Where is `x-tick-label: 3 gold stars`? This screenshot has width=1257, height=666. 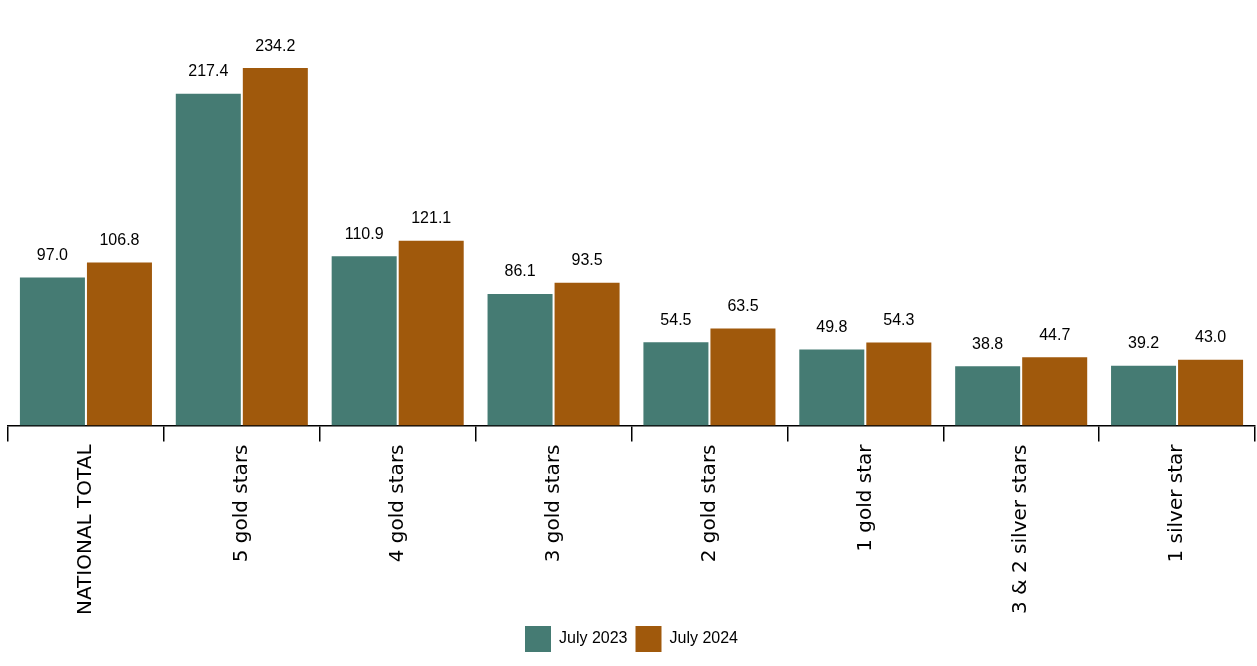
x-tick-label: 3 gold stars is located at coordinates (551, 503).